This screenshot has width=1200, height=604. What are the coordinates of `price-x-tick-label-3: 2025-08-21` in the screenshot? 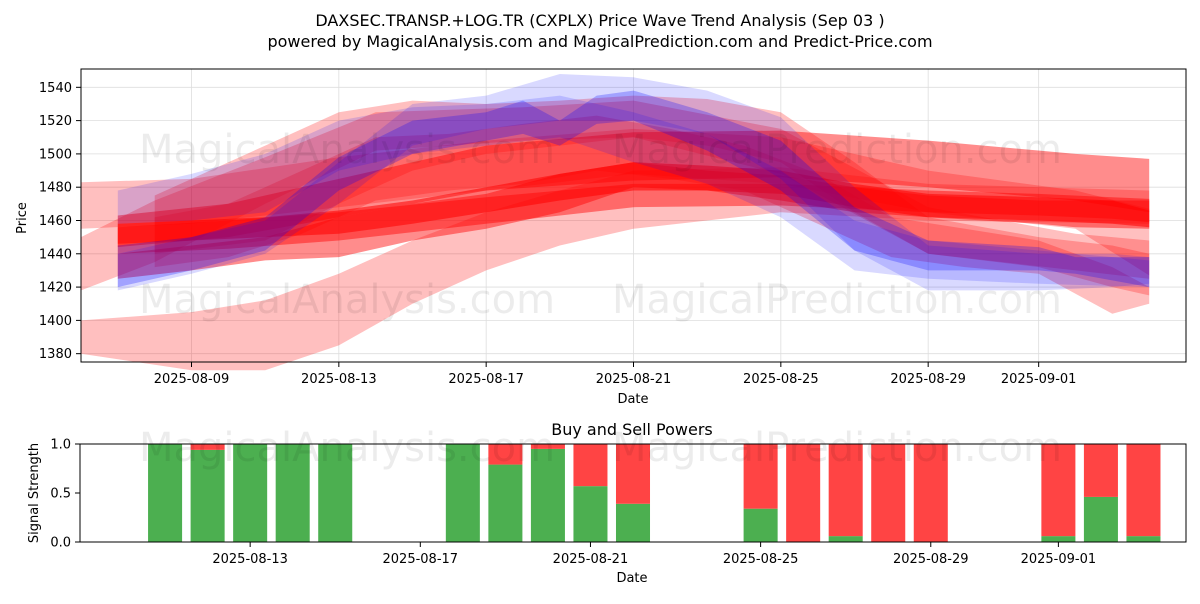 It's located at (634, 379).